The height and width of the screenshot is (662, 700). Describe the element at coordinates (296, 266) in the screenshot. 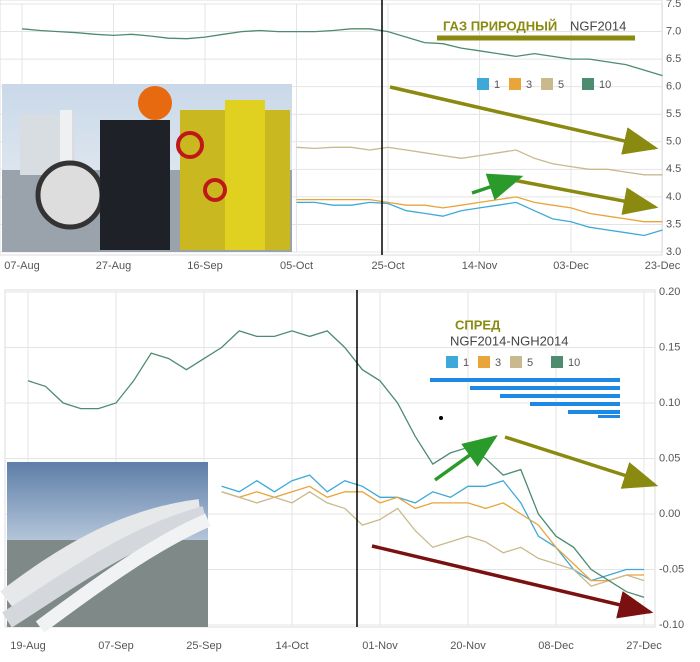

I see `x-tick-label: 05-Oct` at that location.